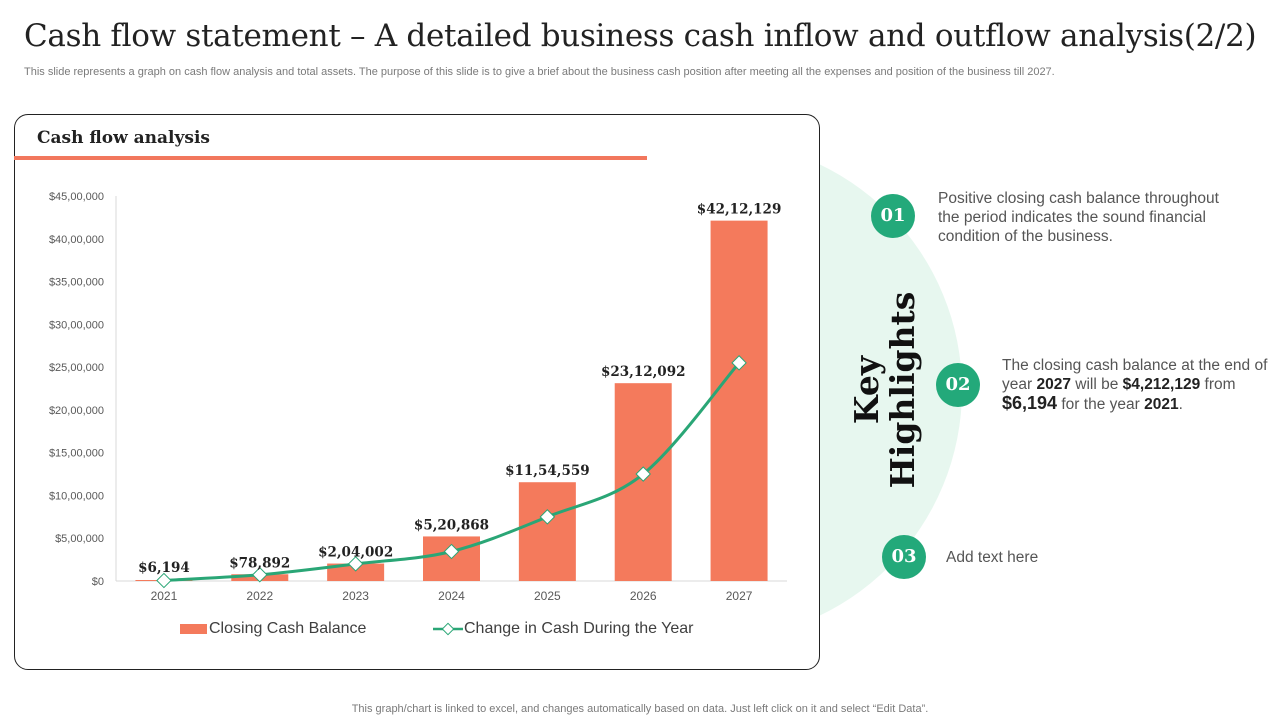 This screenshot has width=1280, height=720. Describe the element at coordinates (643, 372) in the screenshot. I see `bar-value-label: $23,12,092` at that location.